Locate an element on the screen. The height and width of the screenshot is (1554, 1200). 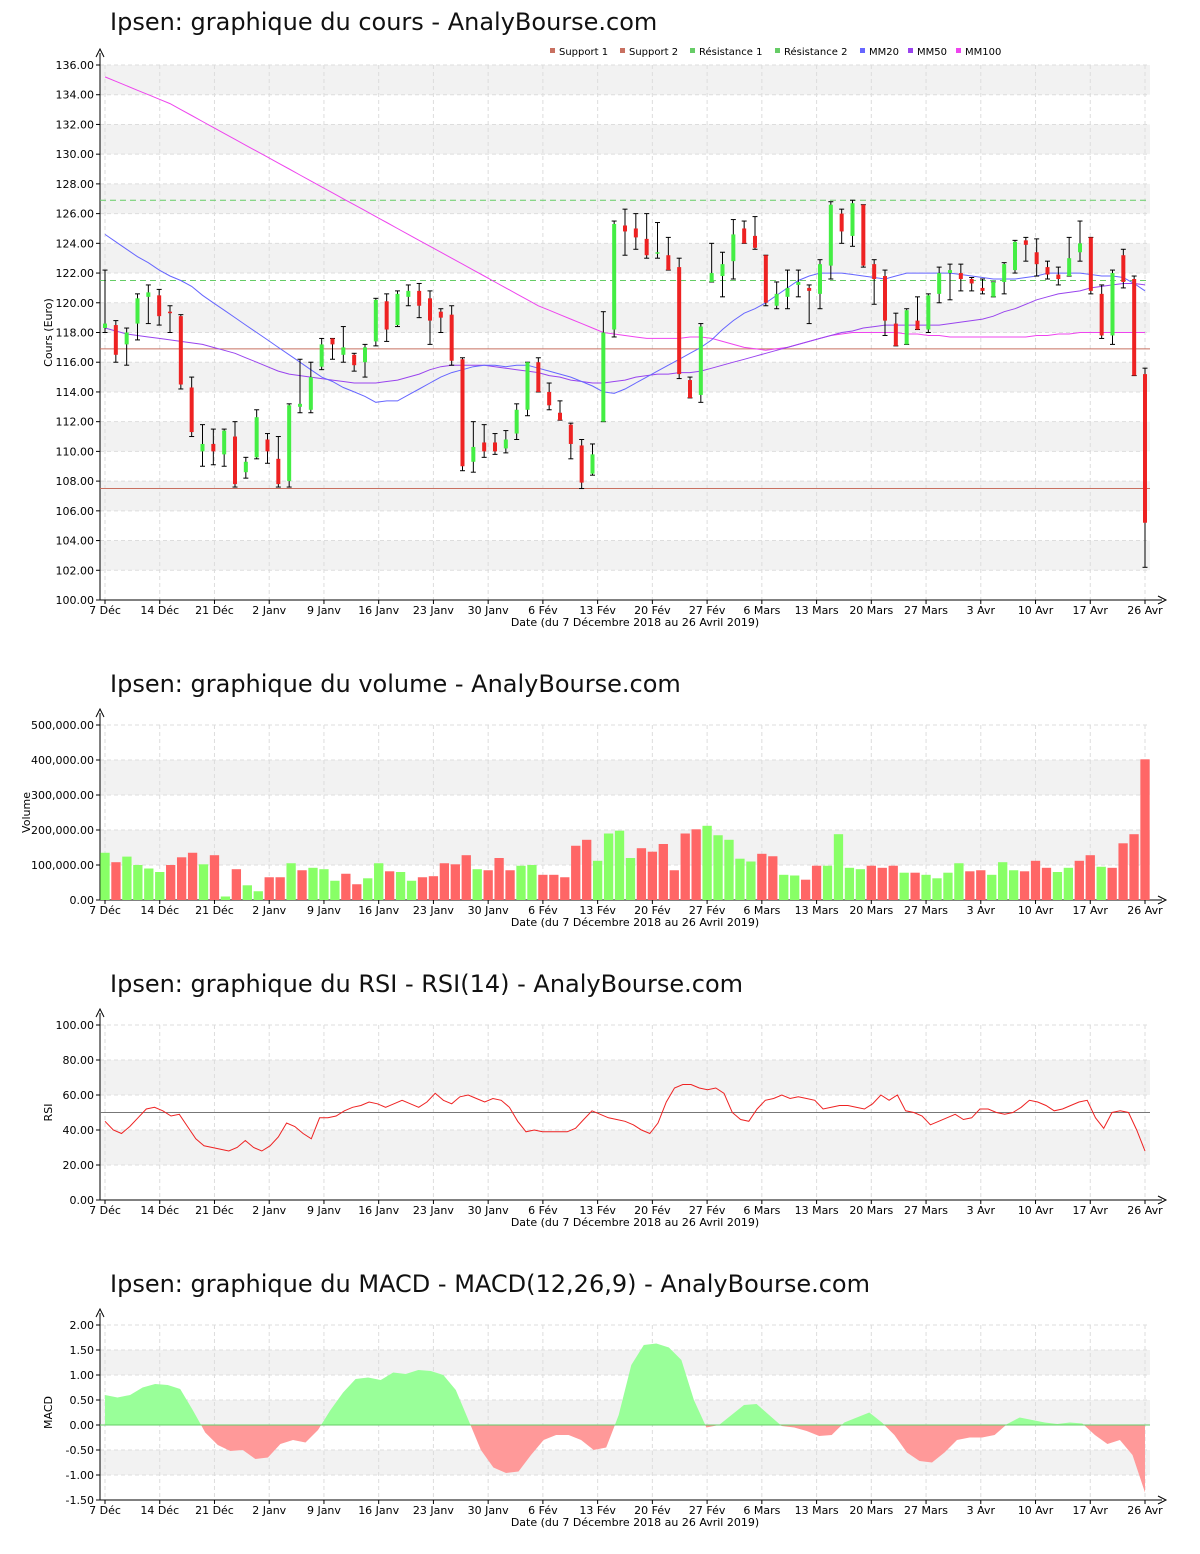
legend-label: MM100 is located at coordinates (983, 52).